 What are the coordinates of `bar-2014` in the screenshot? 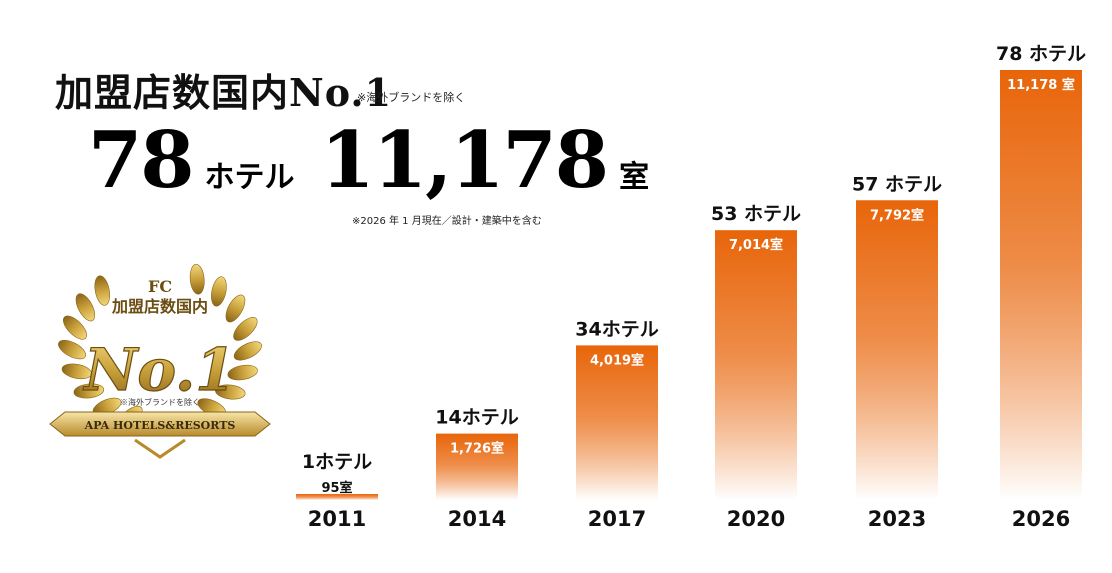 It's located at (477, 466).